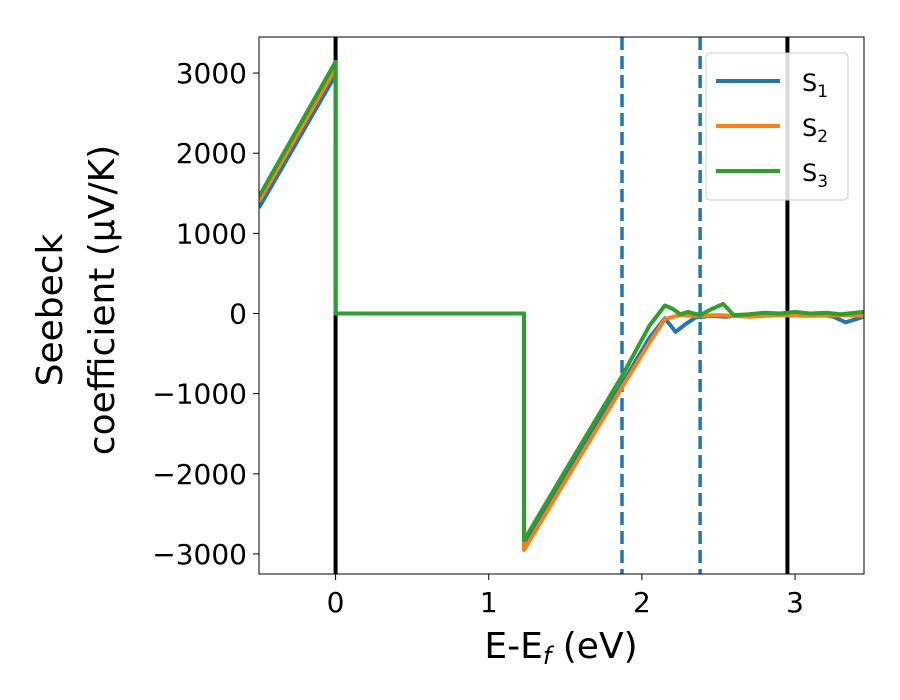 This screenshot has height=700, width=900. Describe the element at coordinates (594, 646) in the screenshot. I see `x-axis-title-unit: (eV)` at that location.